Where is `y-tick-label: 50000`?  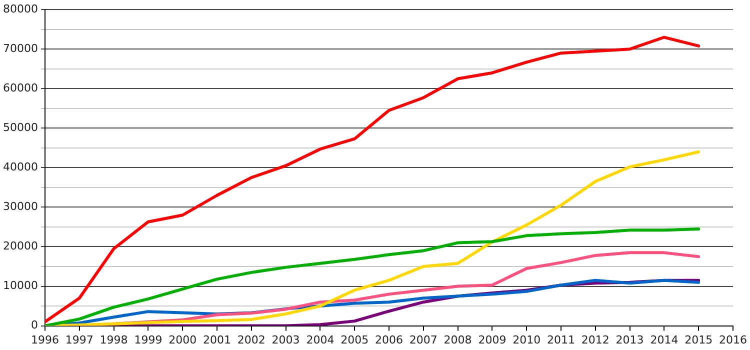
y-tick-label: 50000 is located at coordinates (20, 127).